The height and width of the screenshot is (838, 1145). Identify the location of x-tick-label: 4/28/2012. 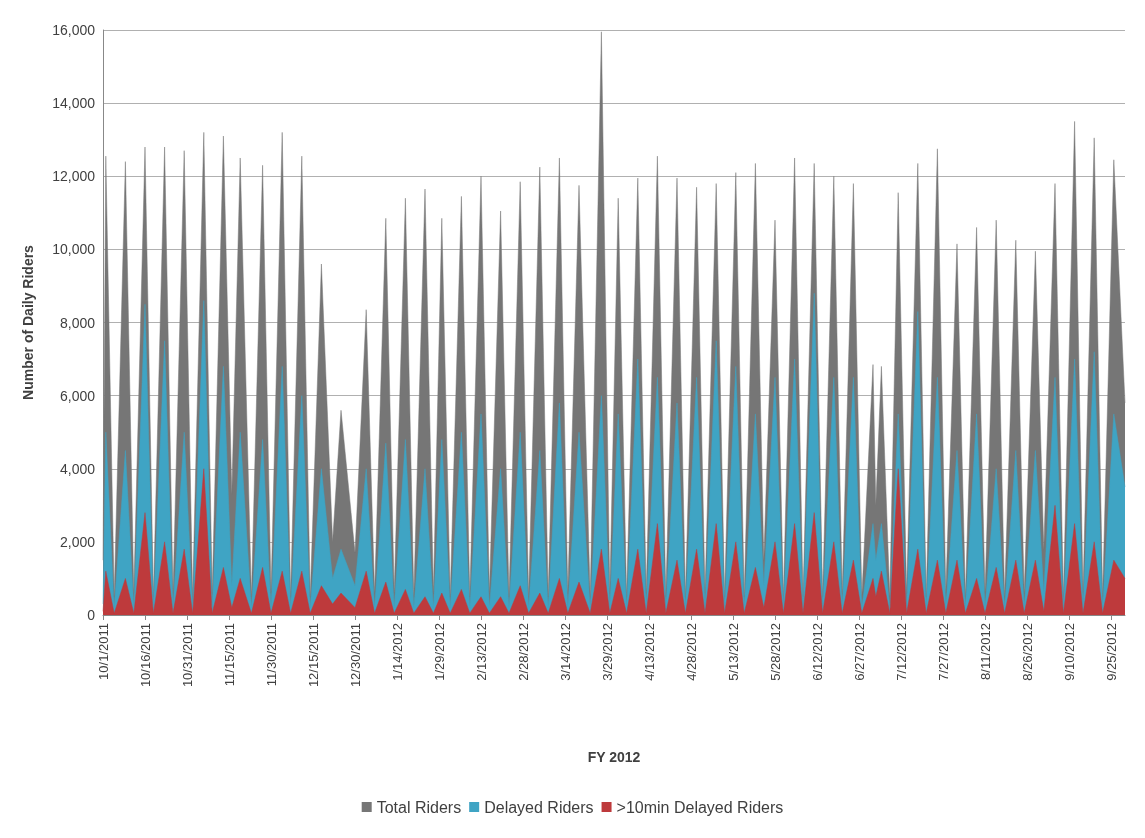
(691, 652).